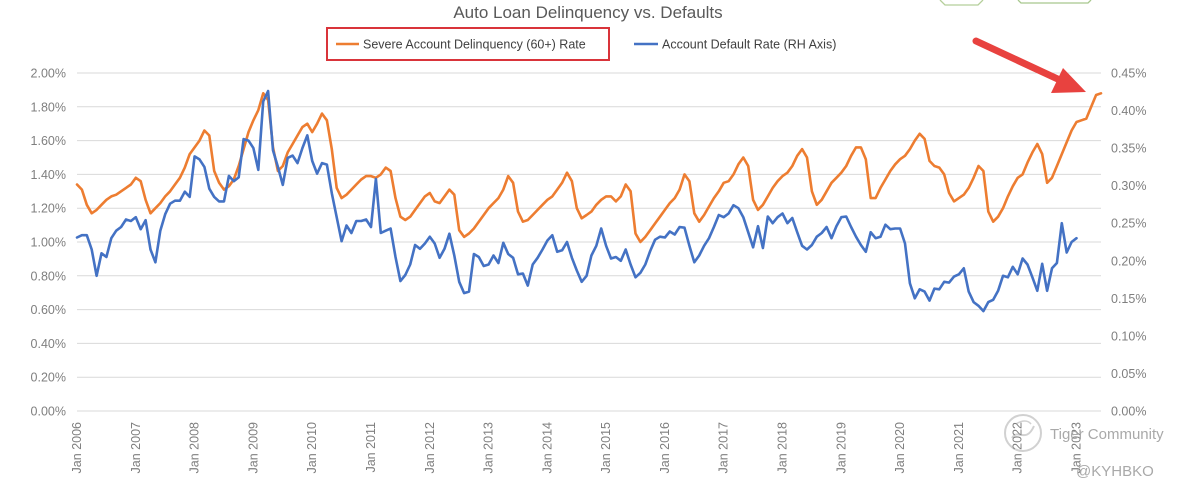 The image size is (1196, 499). What do you see at coordinates (1128, 412) in the screenshot?
I see `right-tick-label: 0.00%` at bounding box center [1128, 412].